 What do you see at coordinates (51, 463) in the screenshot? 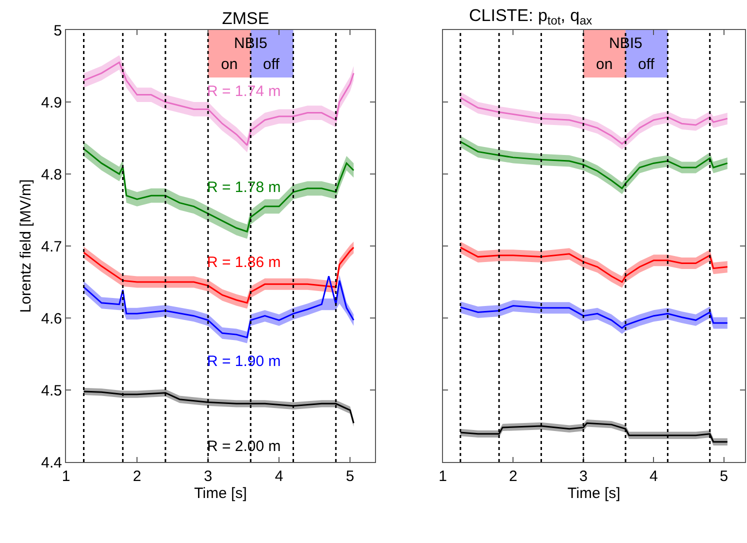
I see `y-tick-label: 4.4` at bounding box center [51, 463].